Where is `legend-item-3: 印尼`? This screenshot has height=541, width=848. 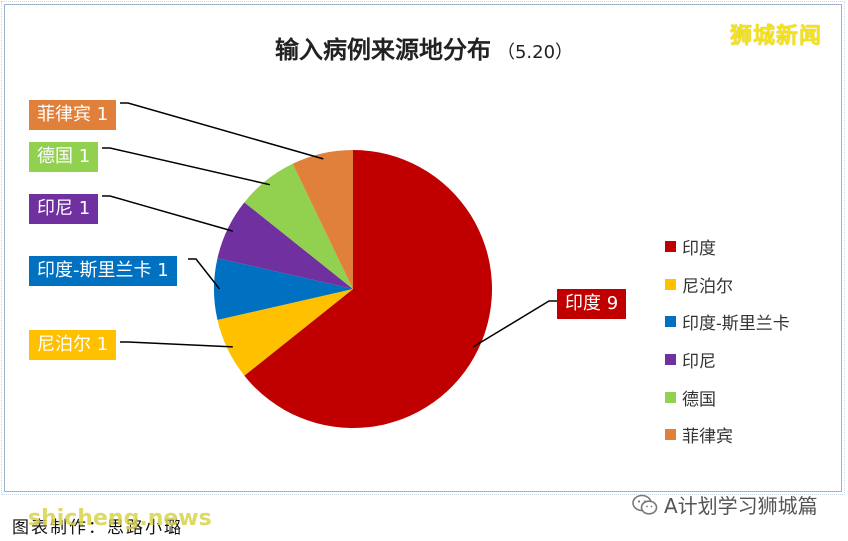
legend-item-3: 印尼 is located at coordinates (727, 360).